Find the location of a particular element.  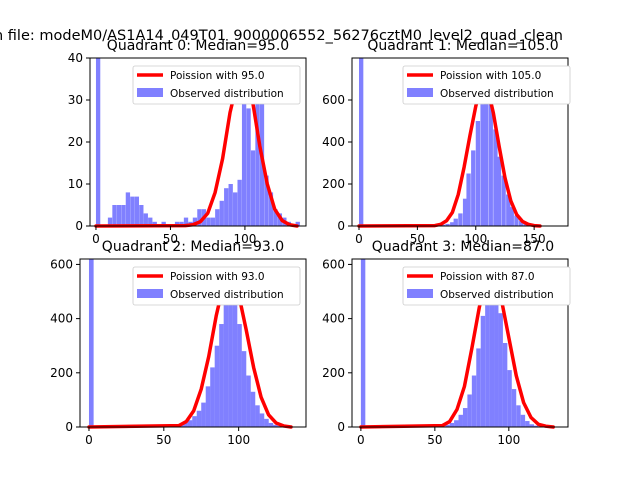

quadrant-0-legend-line-label: Poission with 95.0 is located at coordinates (217, 76).